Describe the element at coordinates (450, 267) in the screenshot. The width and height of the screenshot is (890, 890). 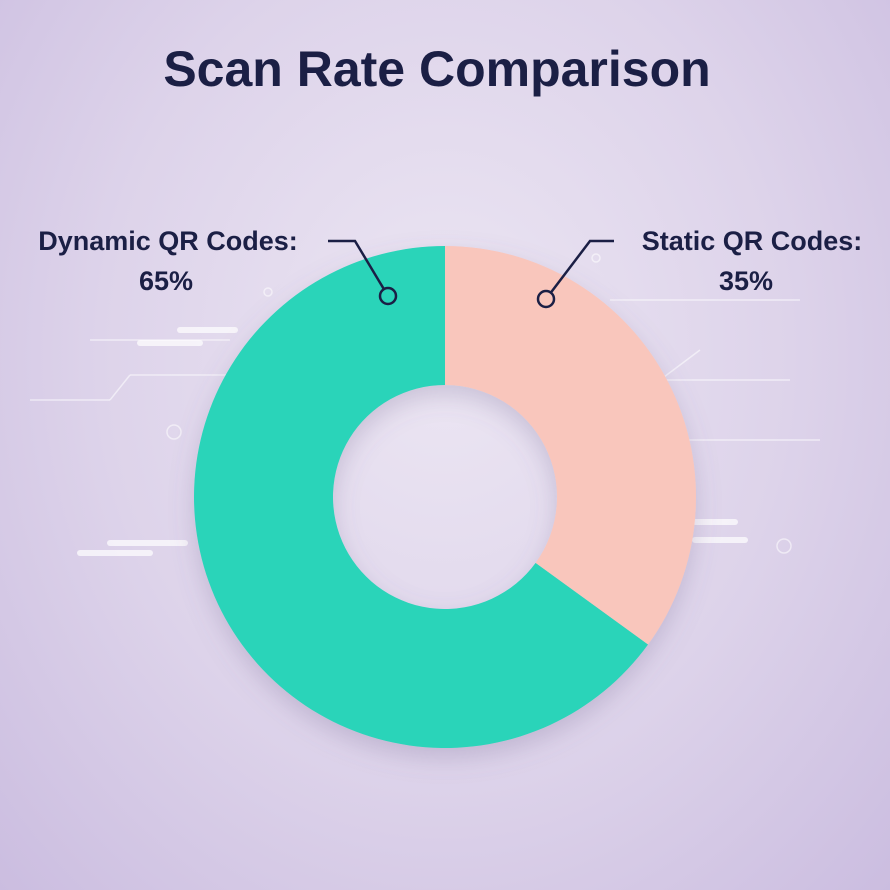
I see `labels-group: Dynamic QR Codes: 65% Static QR Codes: 35%` at that location.